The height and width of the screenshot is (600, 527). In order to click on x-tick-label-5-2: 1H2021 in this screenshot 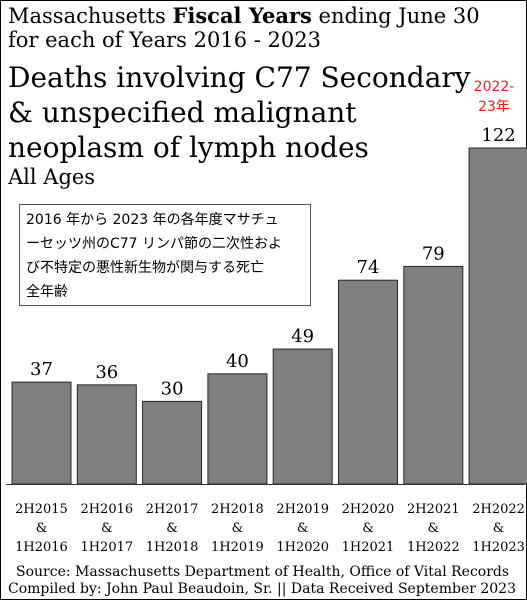, I will do `click(368, 547)`.